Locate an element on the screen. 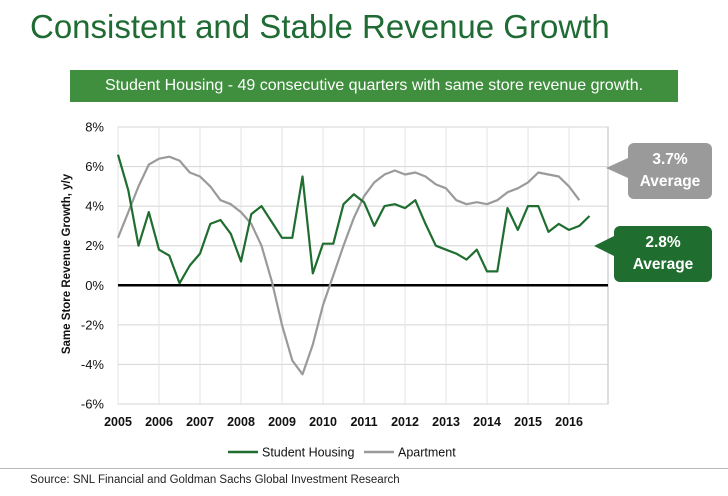  x-tick-label: 2009 is located at coordinates (282, 422).